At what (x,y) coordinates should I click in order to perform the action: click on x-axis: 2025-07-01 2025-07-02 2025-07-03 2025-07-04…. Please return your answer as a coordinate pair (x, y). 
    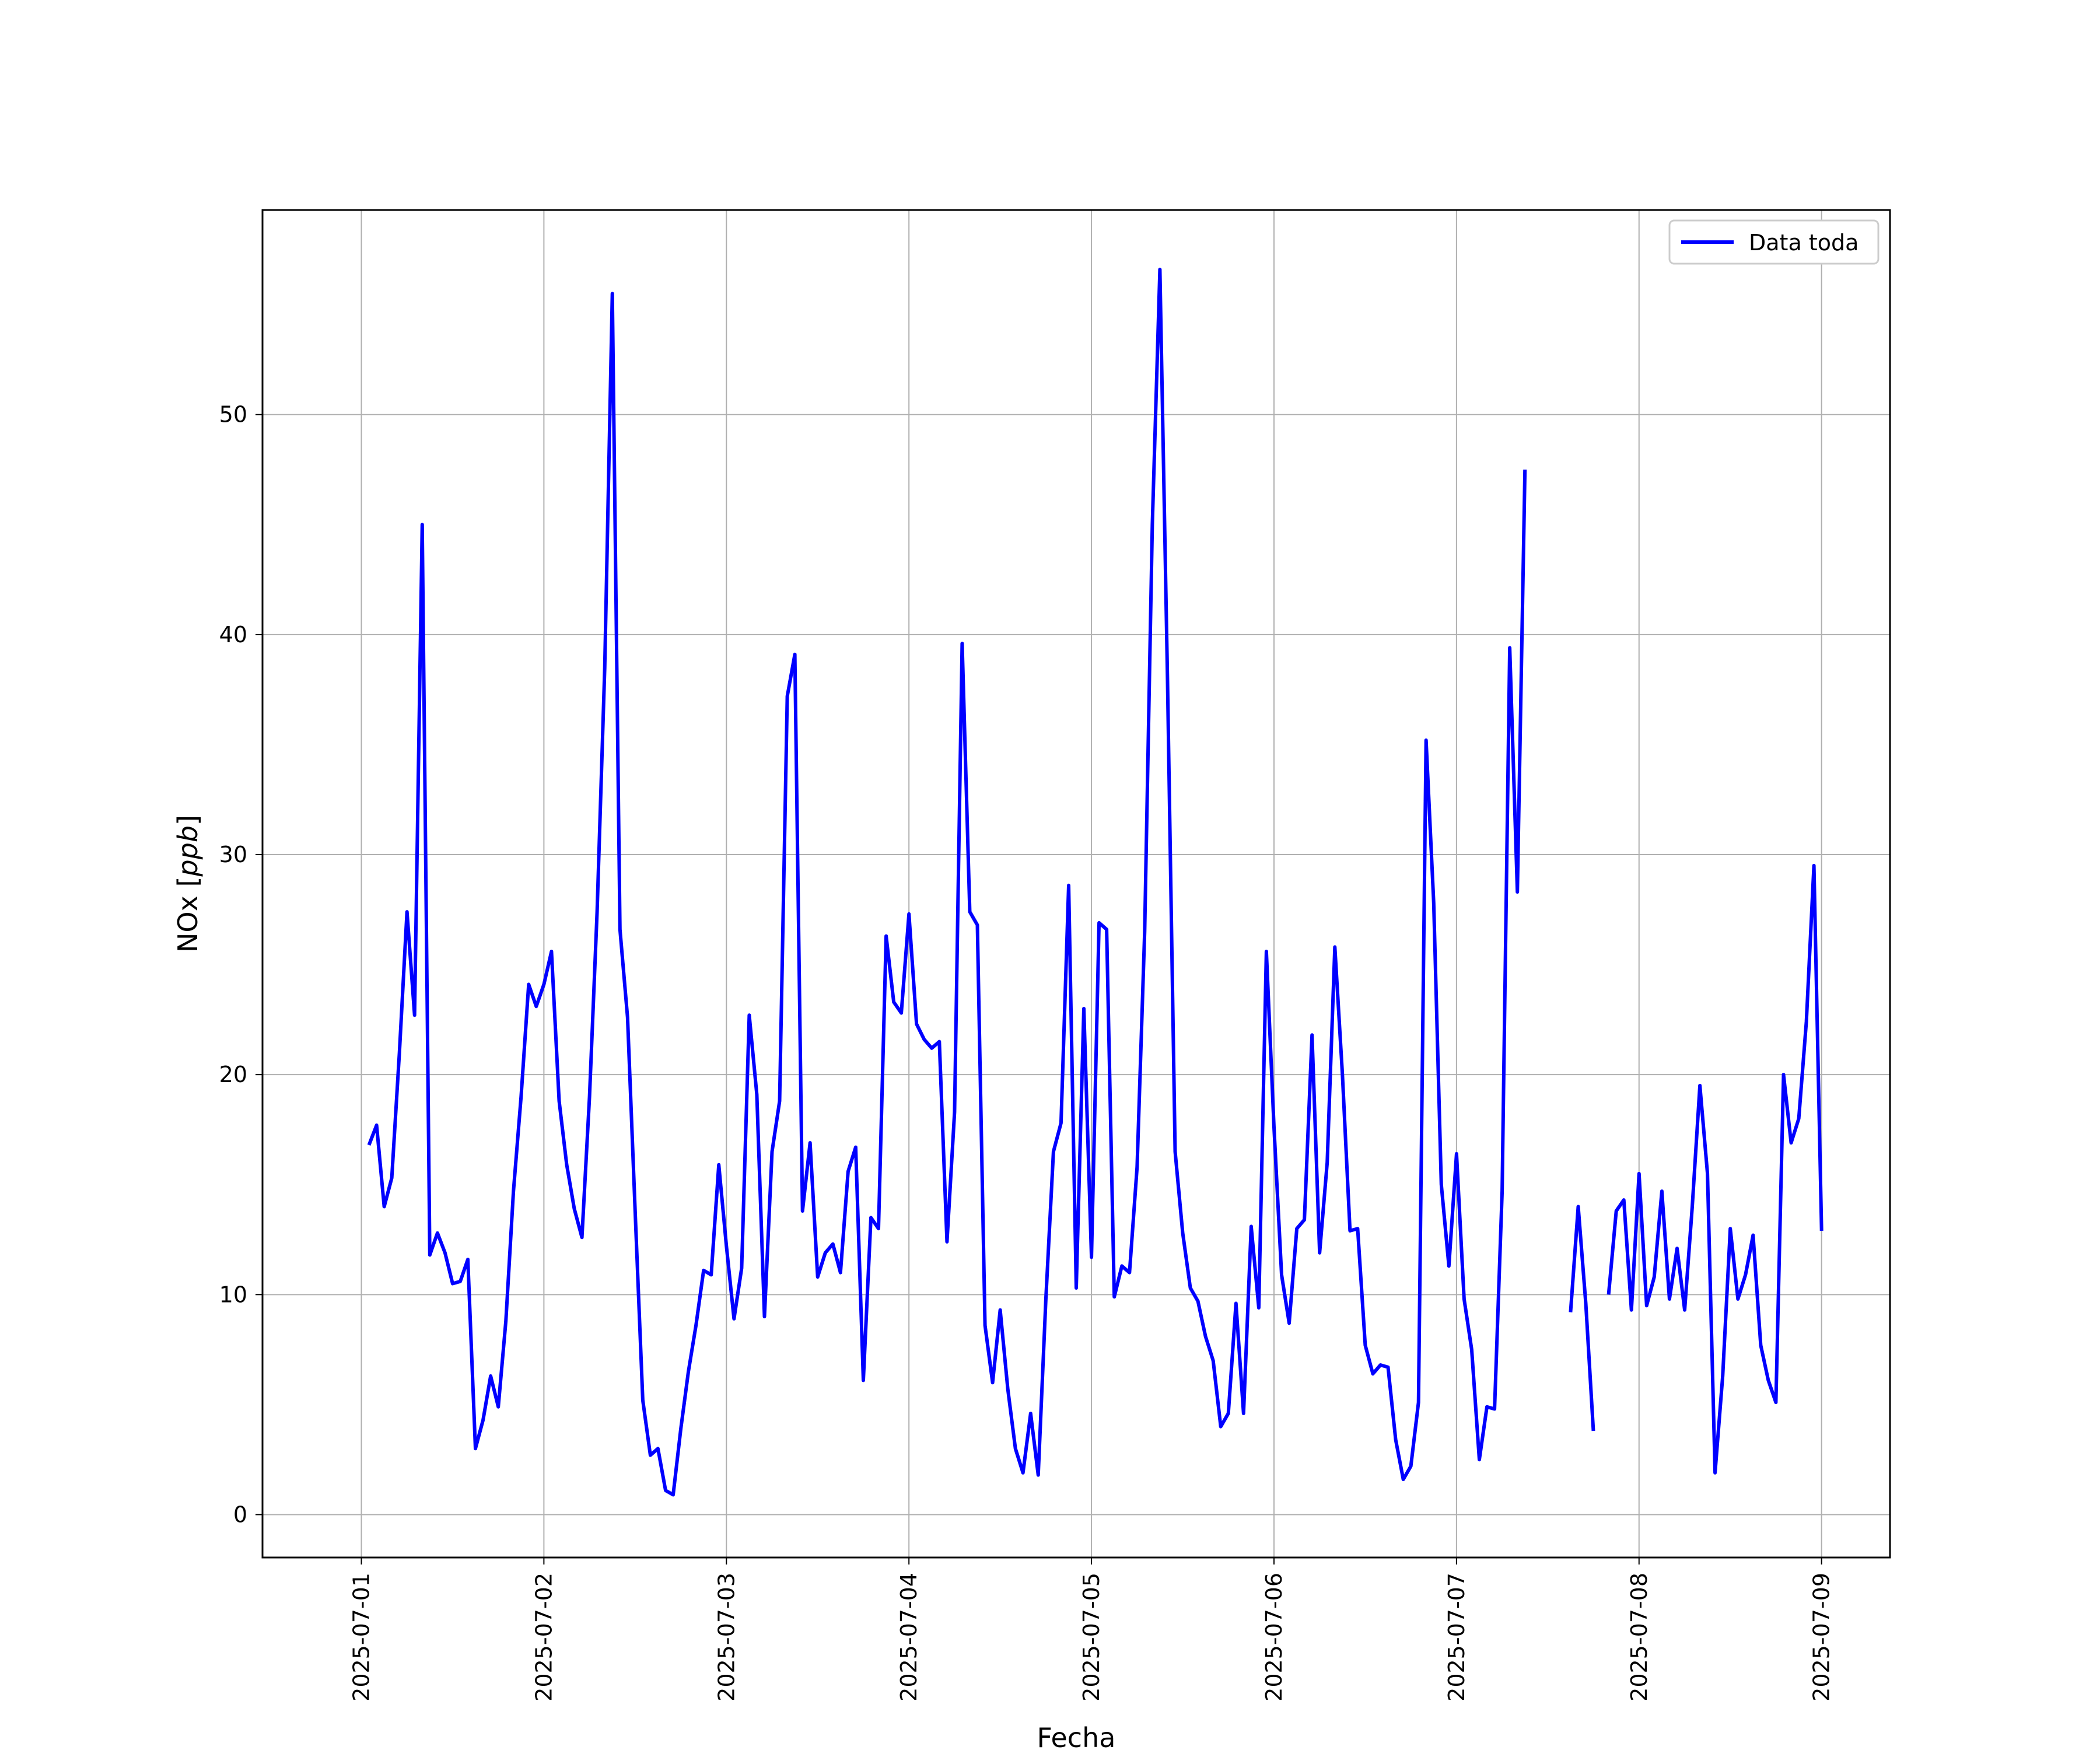
    Looking at the image, I should click on (1091, 1630).